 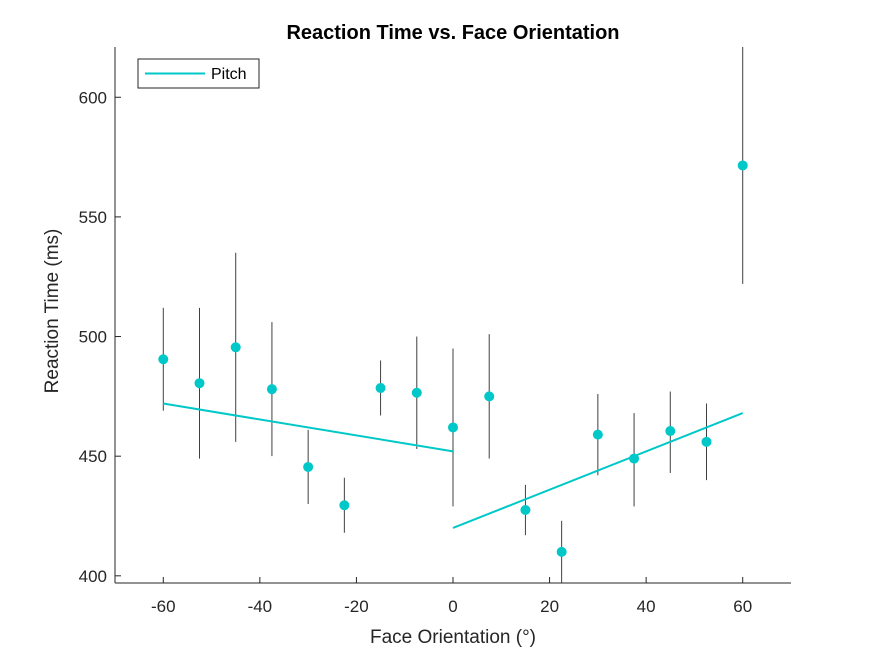 What do you see at coordinates (742, 606) in the screenshot?
I see `x-tick-label: 60` at bounding box center [742, 606].